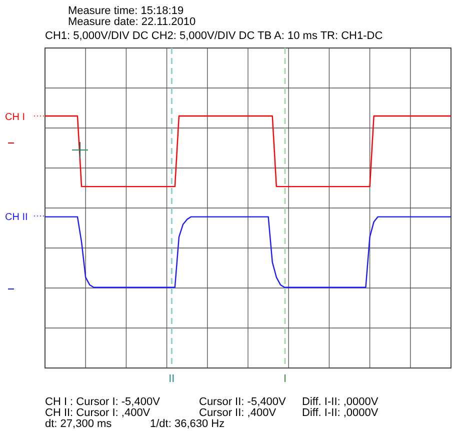 The width and height of the screenshot is (453, 431). I want to click on text: CH I : Cursor I: -5,400V, so click(103, 402).